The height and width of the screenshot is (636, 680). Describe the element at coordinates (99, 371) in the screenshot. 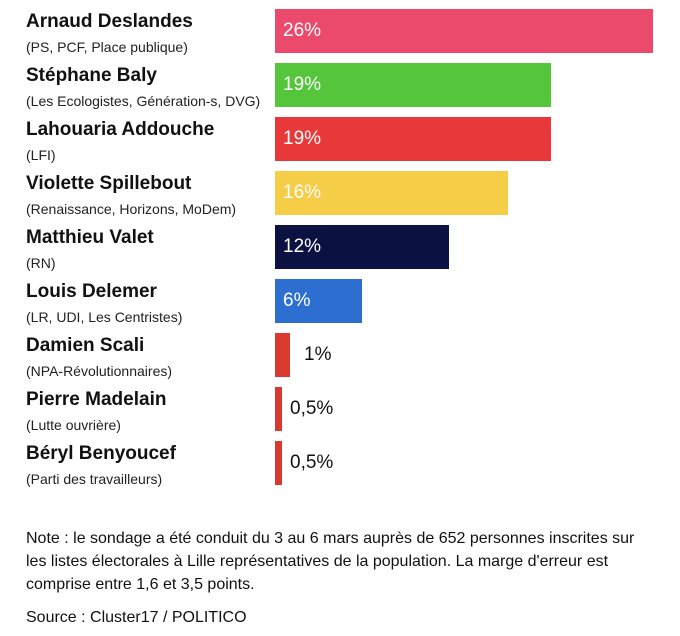

I see `candidate-party: (NPA-Révolutionnaires)` at that location.